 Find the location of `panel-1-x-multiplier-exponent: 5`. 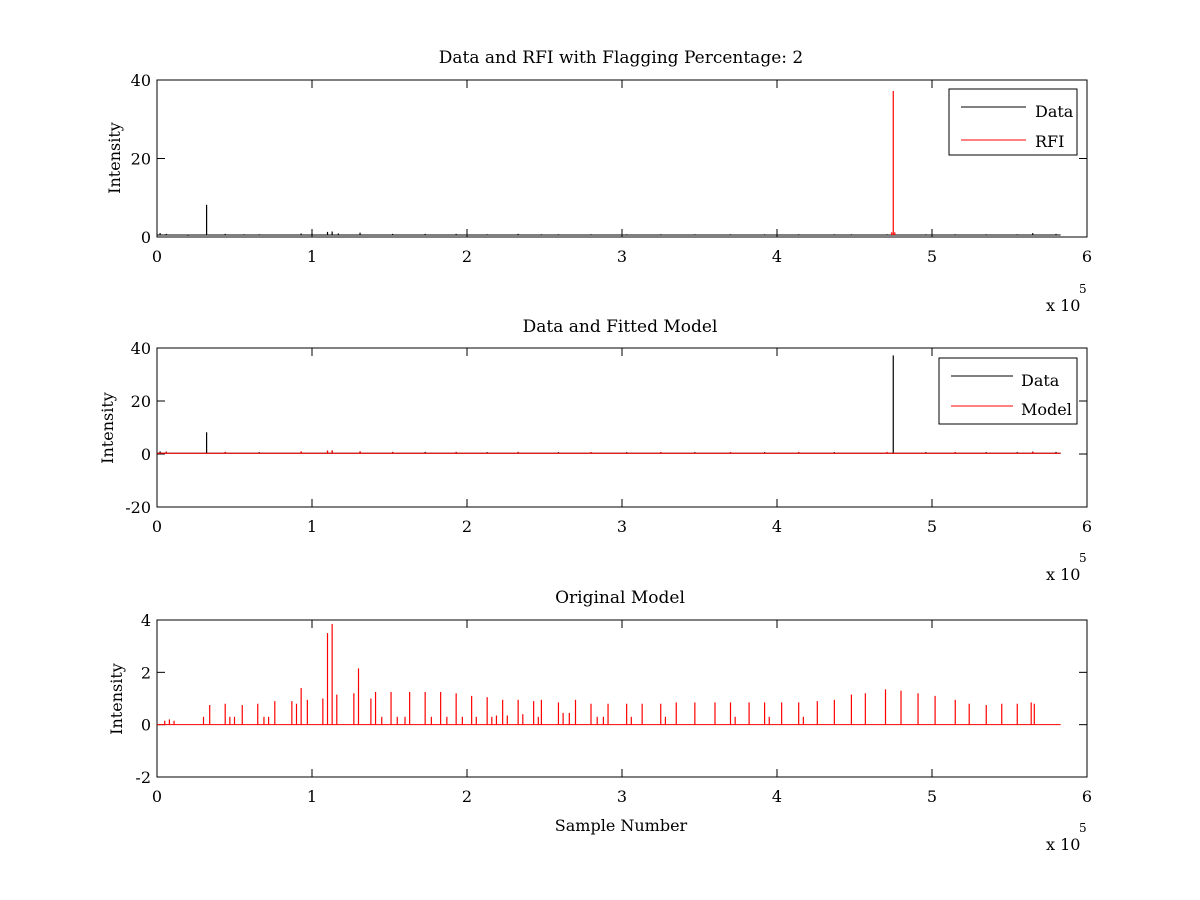

panel-1-x-multiplier-exponent: 5 is located at coordinates (1083, 289).